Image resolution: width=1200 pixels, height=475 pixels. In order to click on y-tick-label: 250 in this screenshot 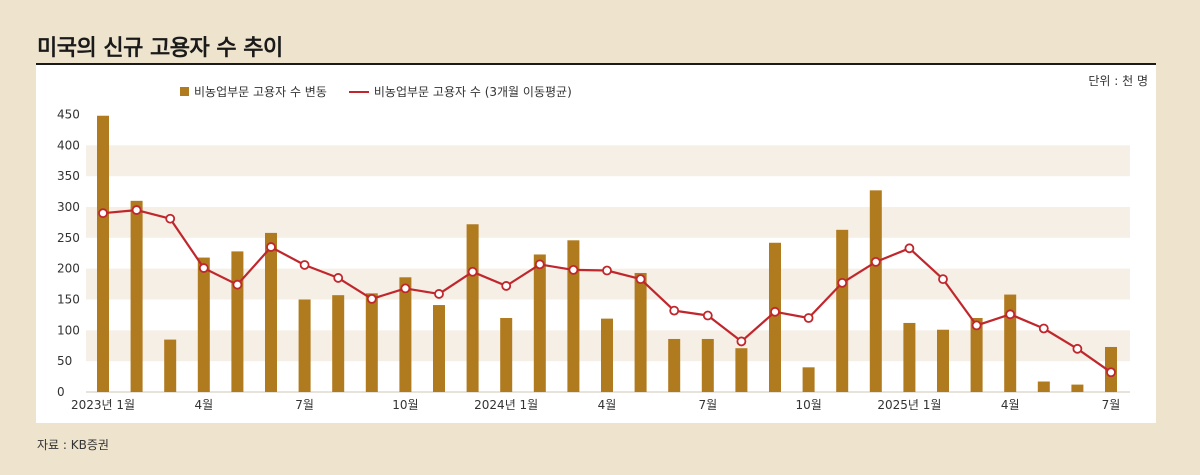, I will do `click(68, 238)`.